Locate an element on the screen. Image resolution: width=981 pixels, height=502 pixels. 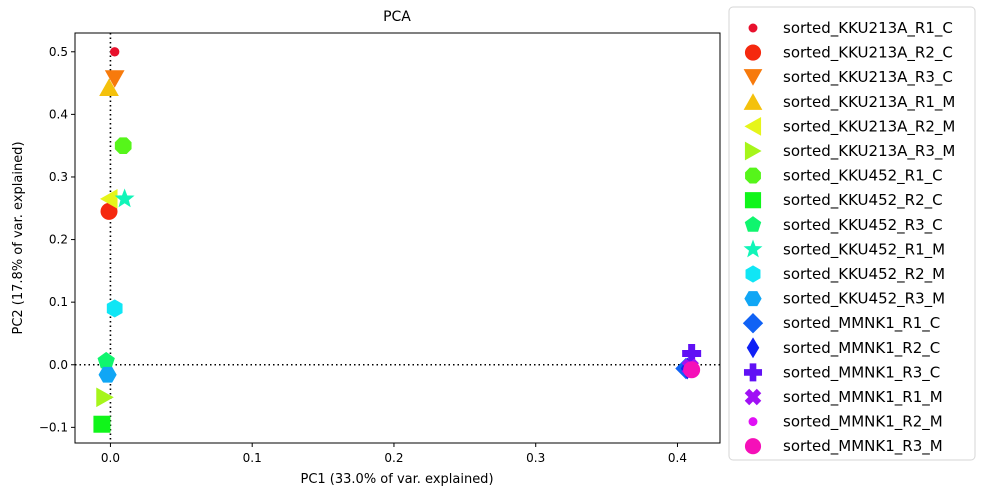
data-point-sorted_KKU213A_R1_M is located at coordinates (109, 87).